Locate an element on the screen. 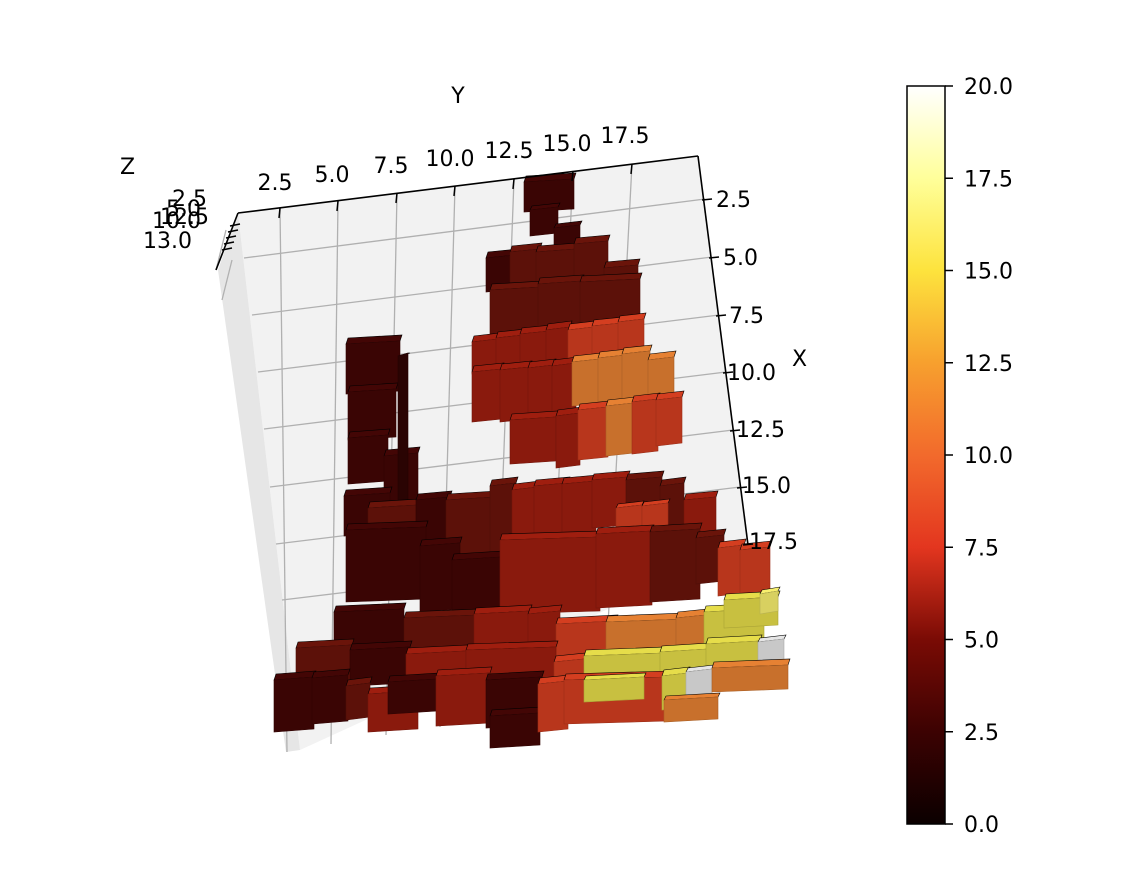 The width and height of the screenshot is (1126, 888). y-tick-label: 7.5 is located at coordinates (391, 166).